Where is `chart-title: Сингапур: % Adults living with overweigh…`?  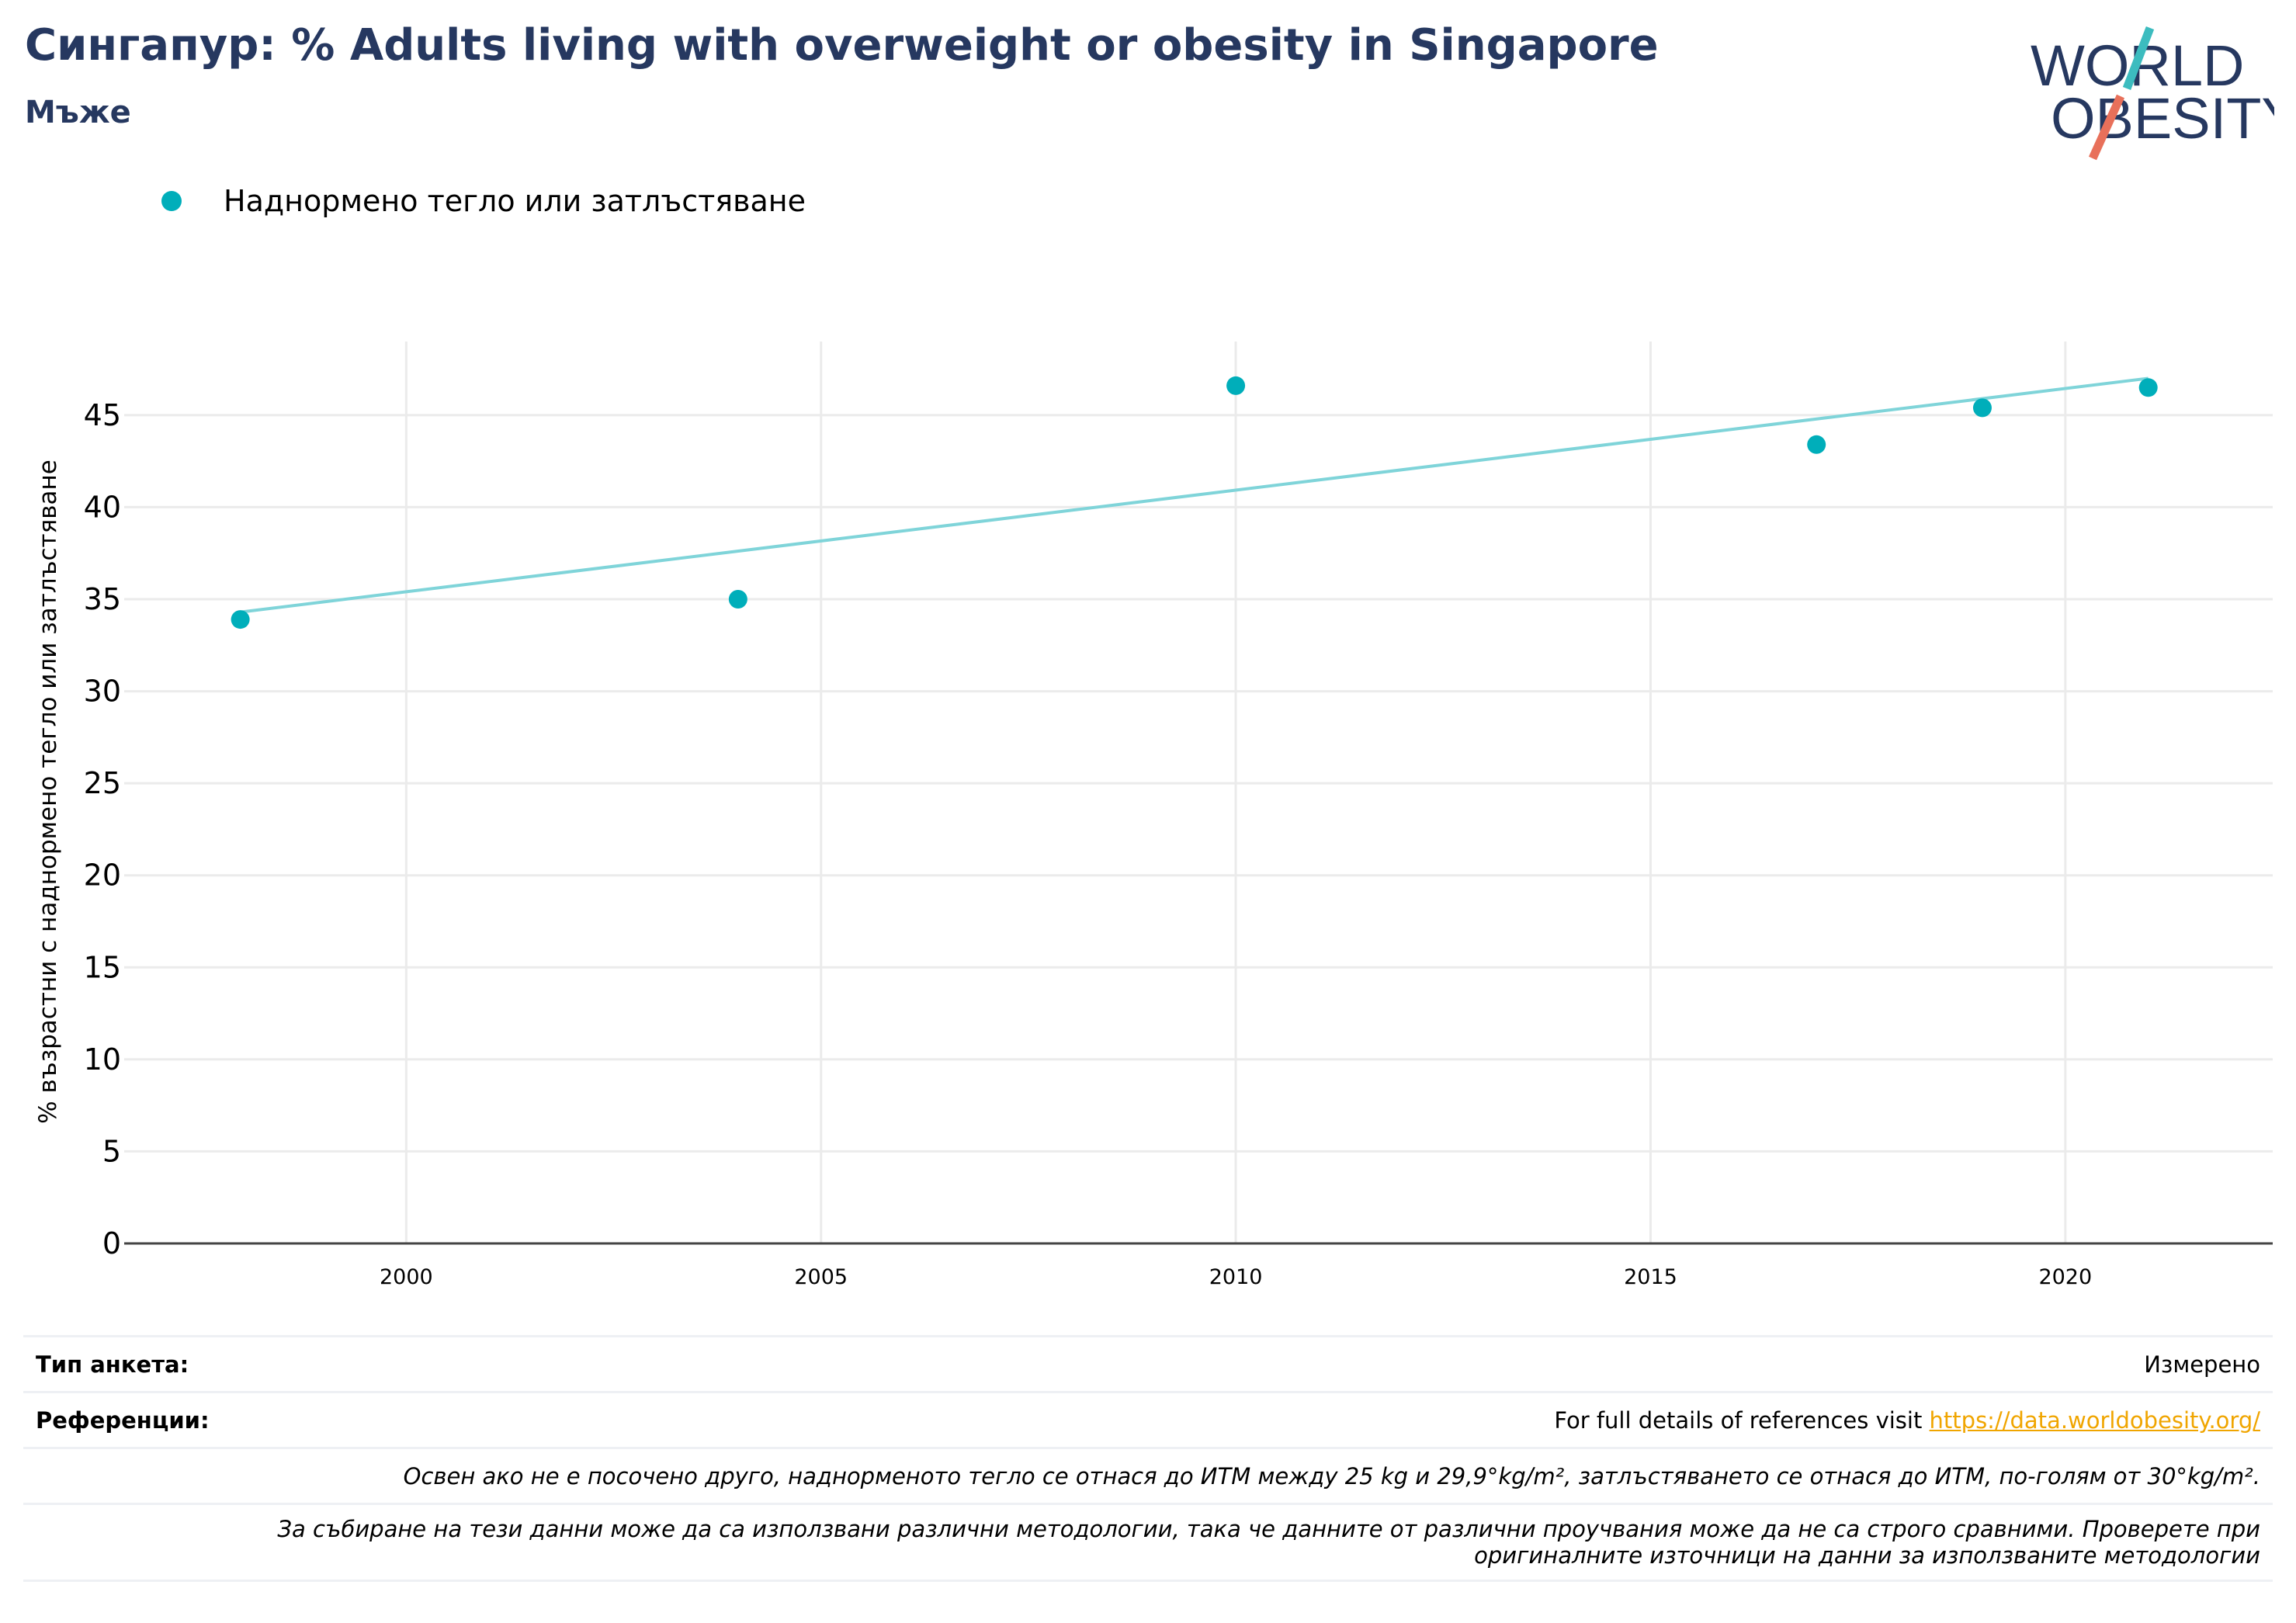
chart-title: Сингапур: % Adults living with overweigh… is located at coordinates (842, 45).